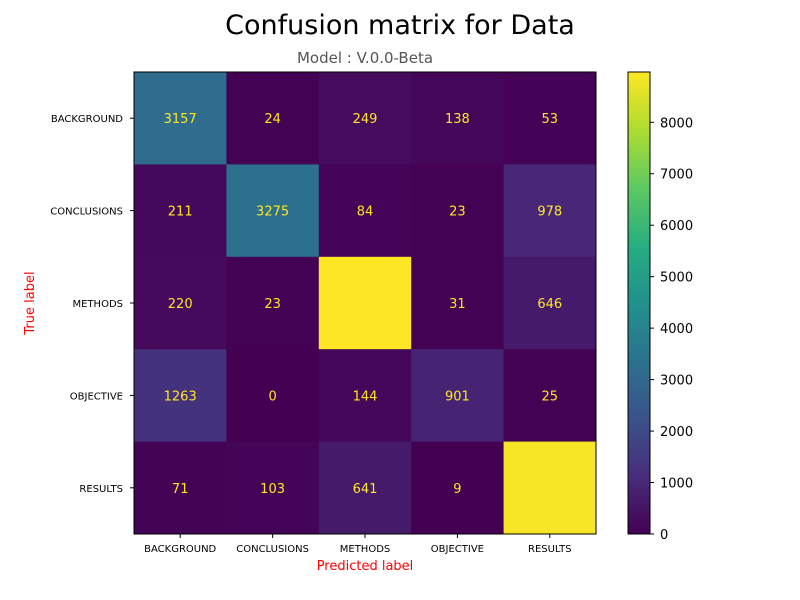 The width and height of the screenshot is (800, 600). I want to click on cell-value-label: 211, so click(180, 212).